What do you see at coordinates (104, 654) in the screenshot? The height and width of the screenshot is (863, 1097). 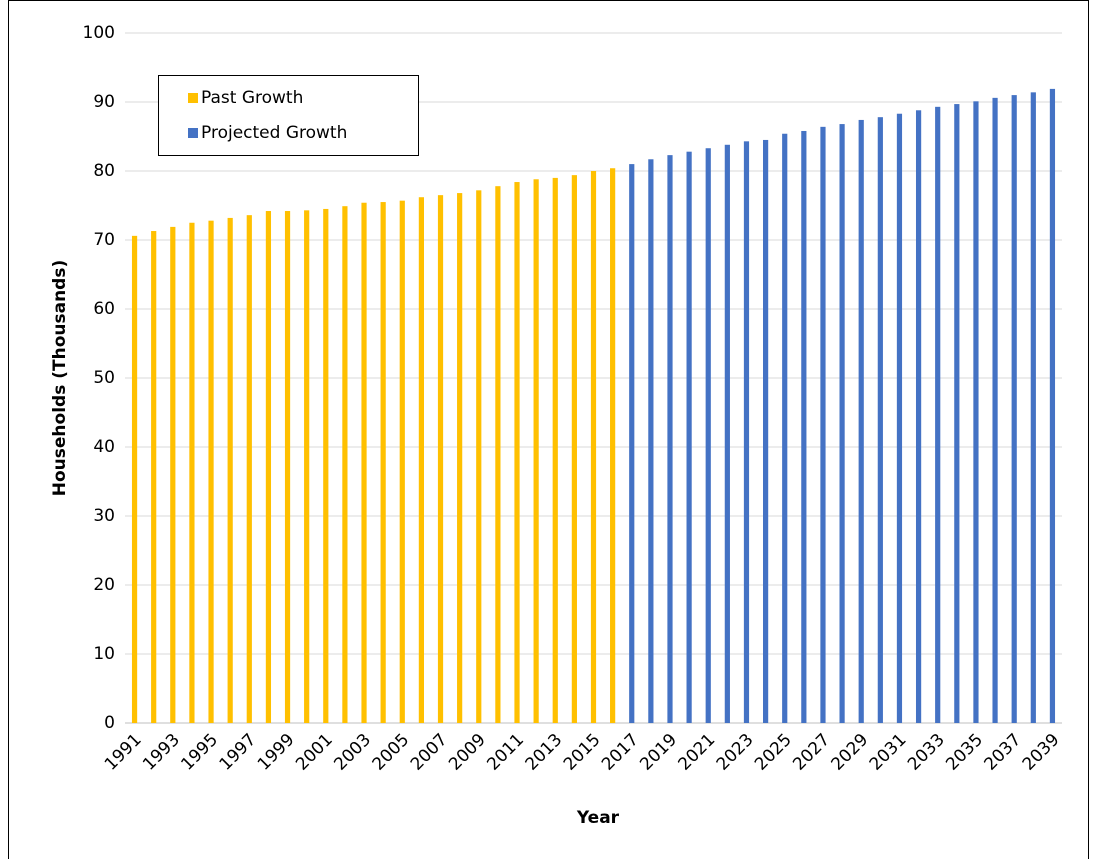 I see `y-tick-label: 10` at bounding box center [104, 654].